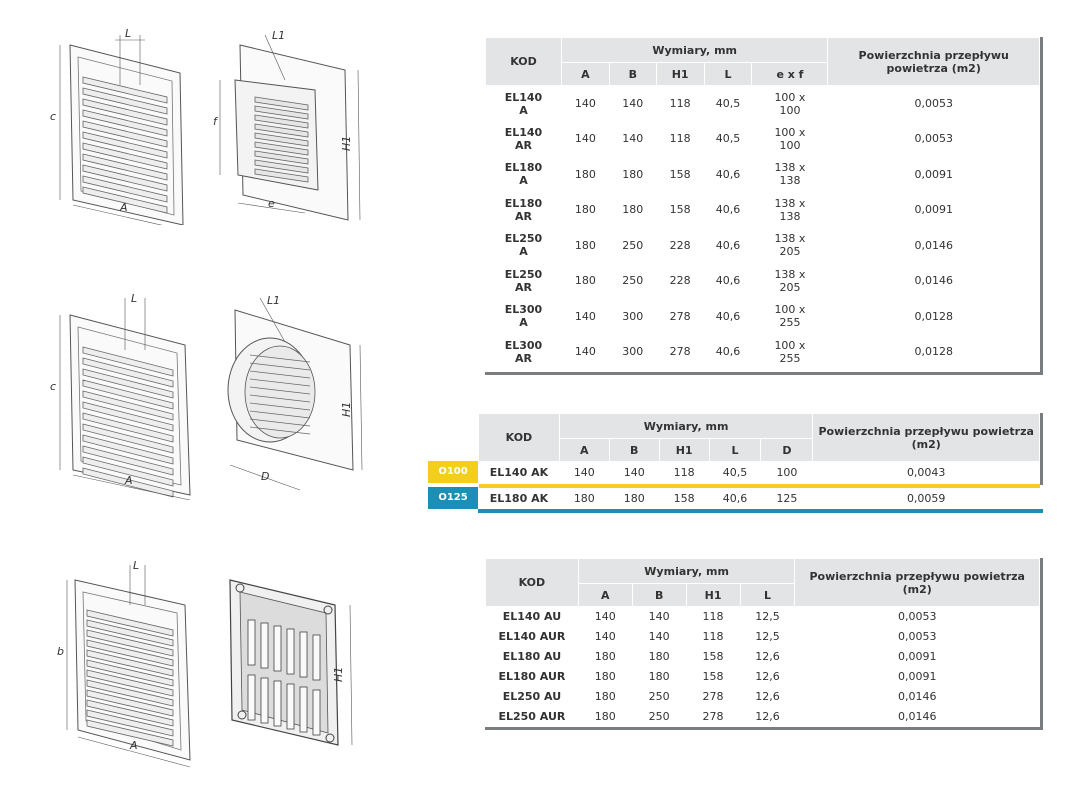 Image resolution: width=1065 pixels, height=809 pixels. Describe the element at coordinates (519, 498) in the screenshot. I see `cell-kod: EL180 AK` at that location.